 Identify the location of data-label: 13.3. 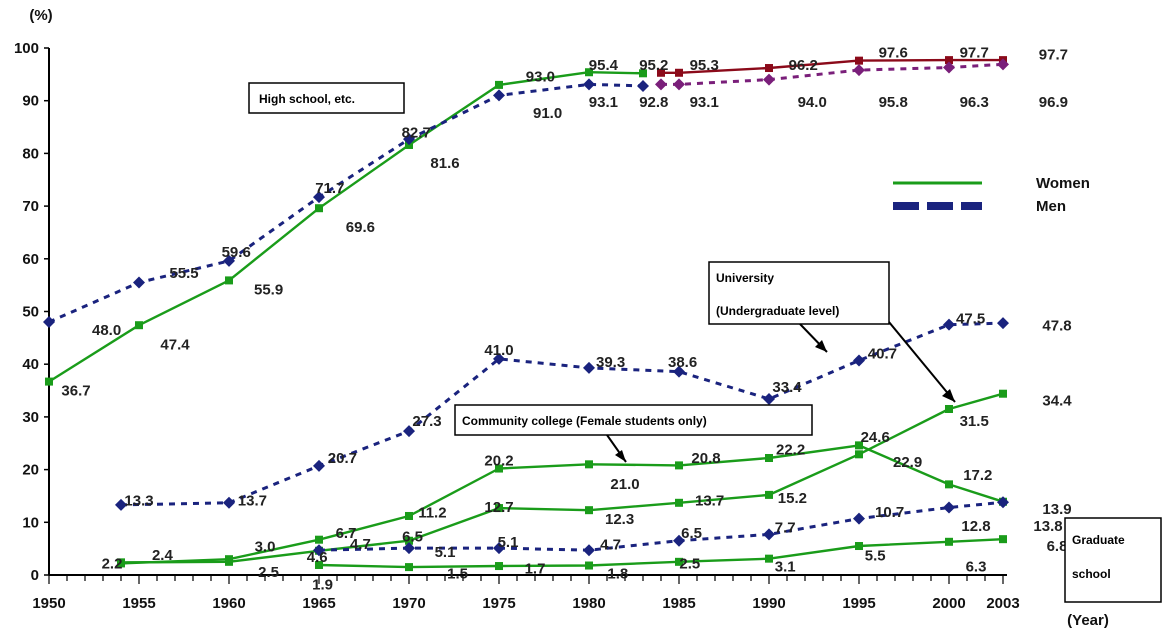
(138, 501).